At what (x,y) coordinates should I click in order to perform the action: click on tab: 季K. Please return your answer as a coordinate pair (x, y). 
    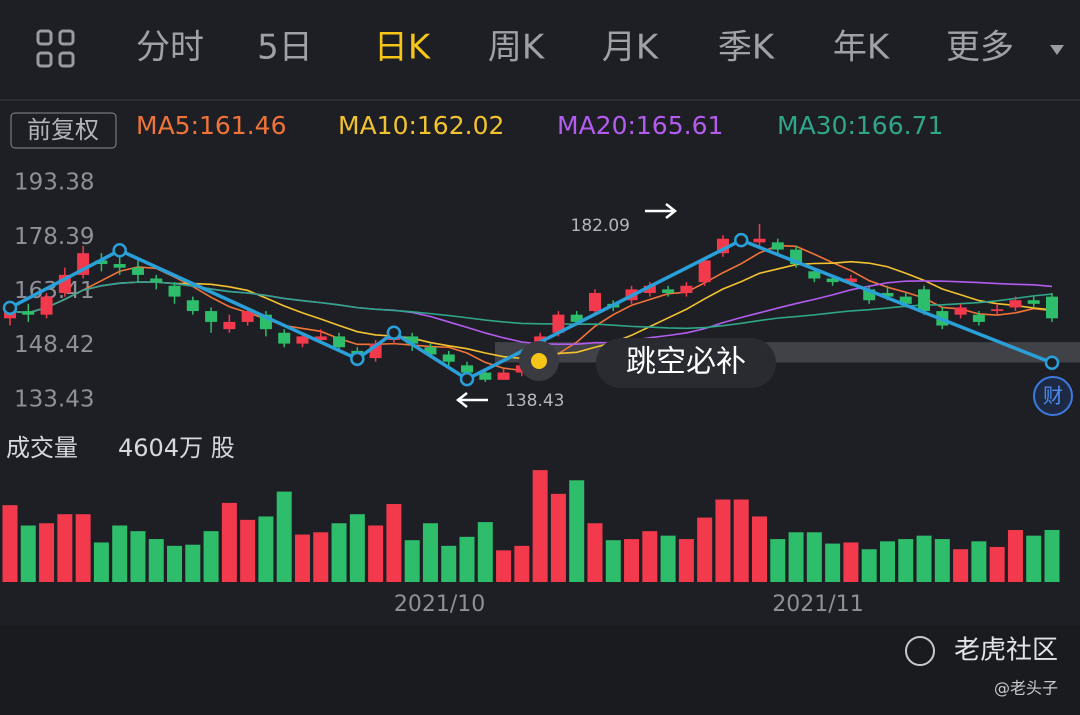
    Looking at the image, I should click on (747, 48).